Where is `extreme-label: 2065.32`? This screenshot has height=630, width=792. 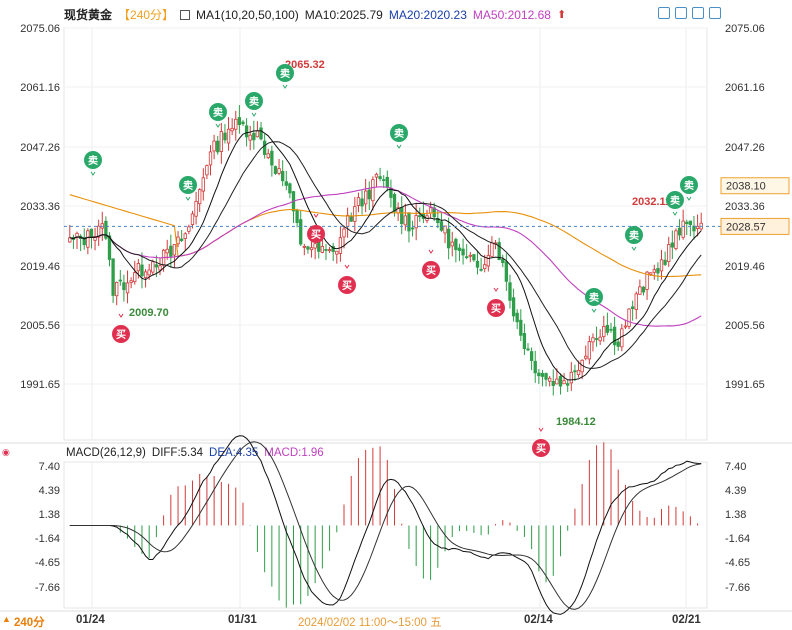
extreme-label: 2065.32 is located at coordinates (305, 65).